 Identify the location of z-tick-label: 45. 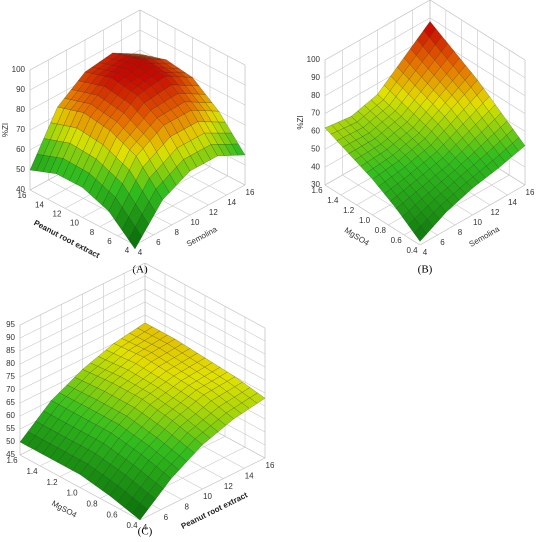
(10, 454).